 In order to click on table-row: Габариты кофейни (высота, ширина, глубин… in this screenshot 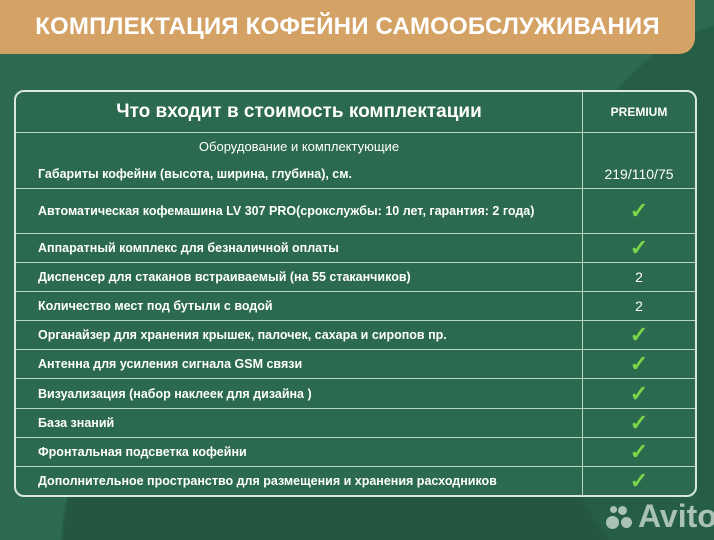, I will do `click(355, 174)`.